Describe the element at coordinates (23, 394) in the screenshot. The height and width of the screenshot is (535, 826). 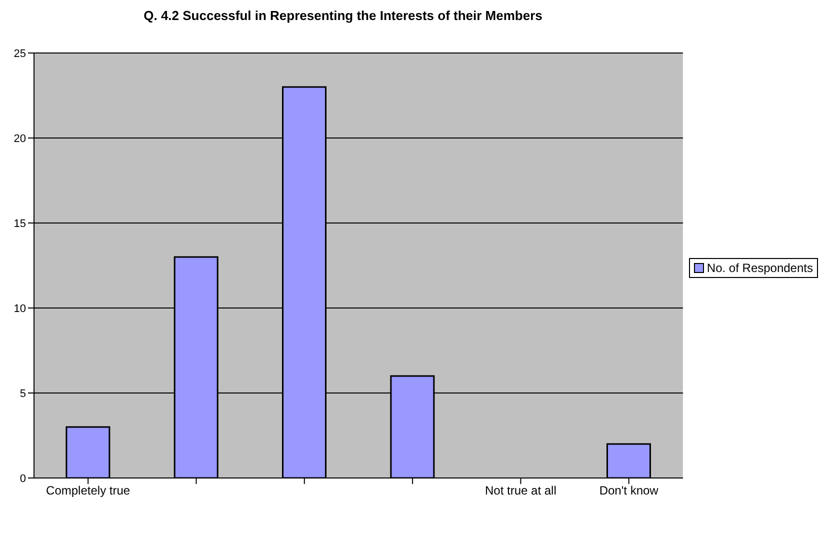
I see `y-tick-label: 5` at that location.